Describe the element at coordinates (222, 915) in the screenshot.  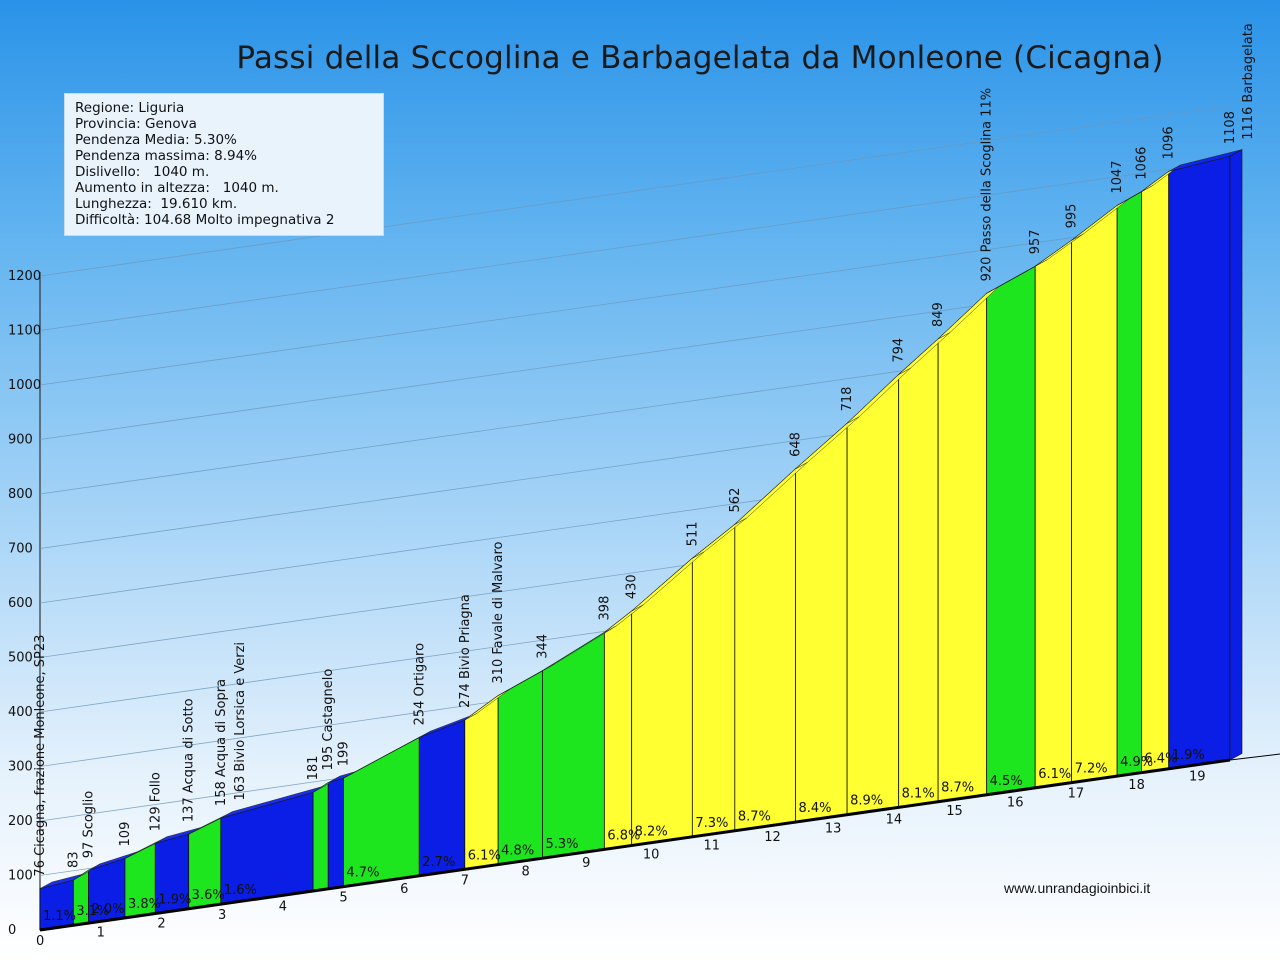
I see `x-tick-label: 3` at that location.